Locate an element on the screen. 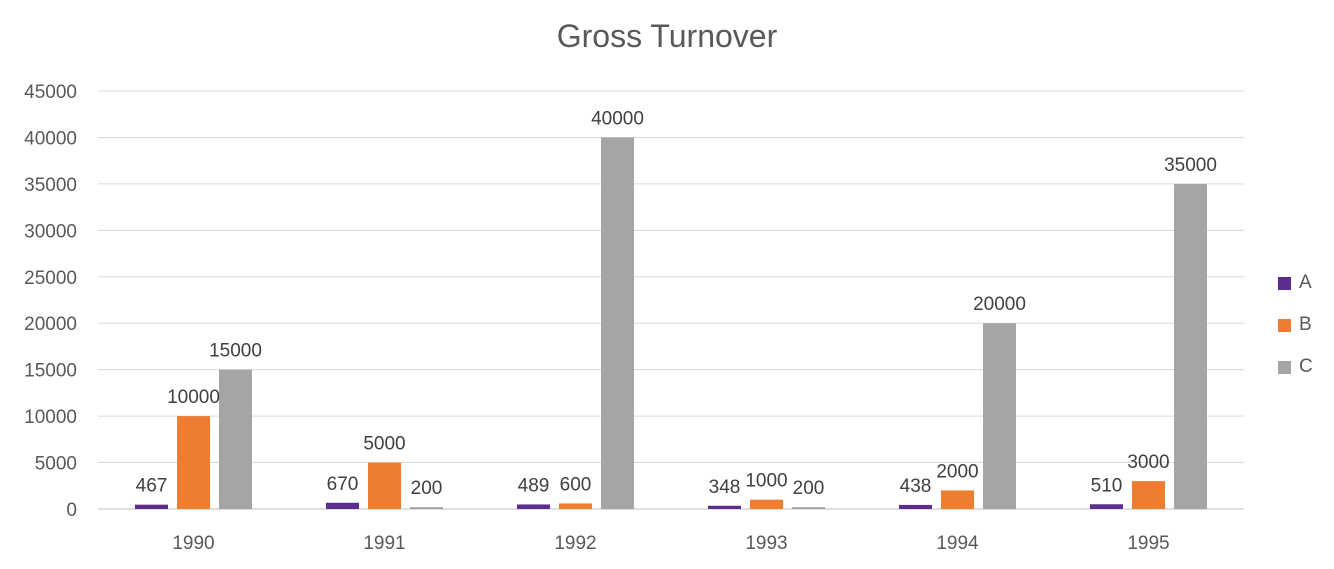  data-label-A-1992: 489 is located at coordinates (534, 485).